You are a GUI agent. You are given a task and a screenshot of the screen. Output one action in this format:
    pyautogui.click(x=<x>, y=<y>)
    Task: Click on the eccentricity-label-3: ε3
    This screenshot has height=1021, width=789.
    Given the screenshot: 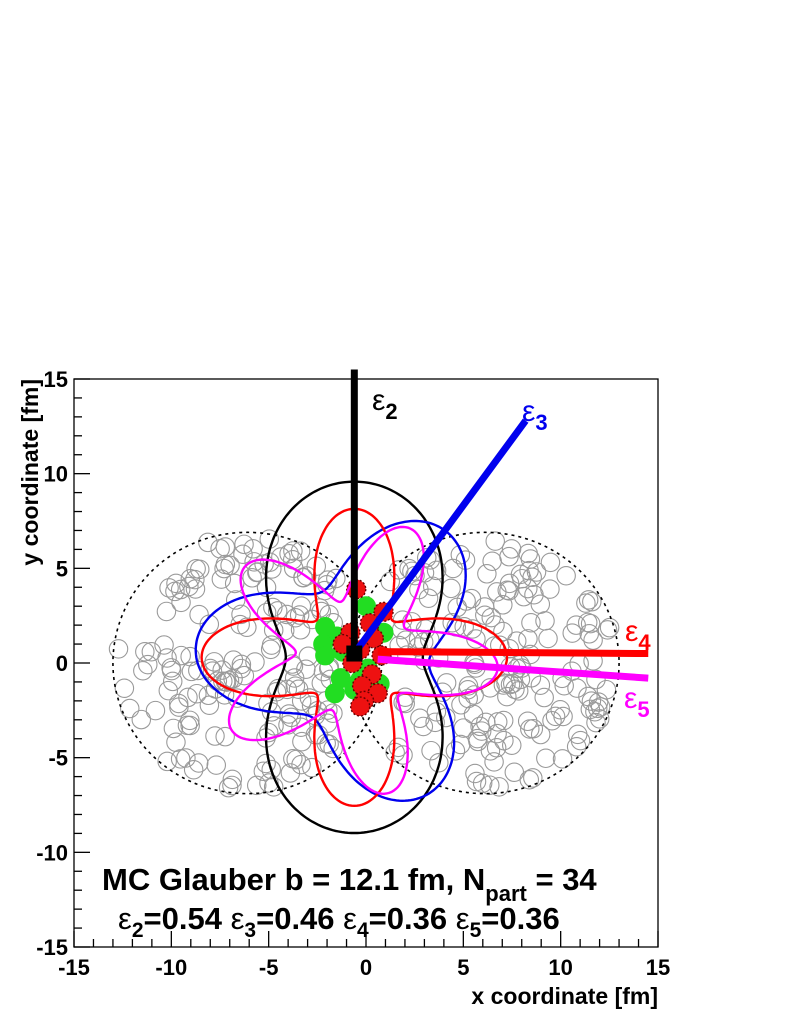 What is the action you would take?
    pyautogui.click(x=535, y=415)
    